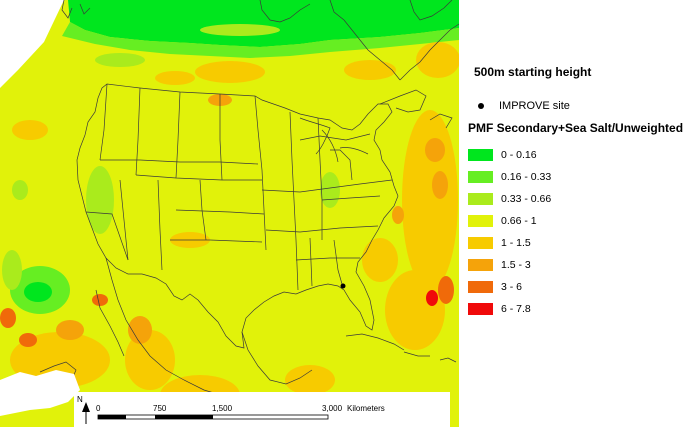 The image size is (694, 427). What do you see at coordinates (332, 408) in the screenshot?
I see `scale-tick-3000: 3,000` at bounding box center [332, 408].